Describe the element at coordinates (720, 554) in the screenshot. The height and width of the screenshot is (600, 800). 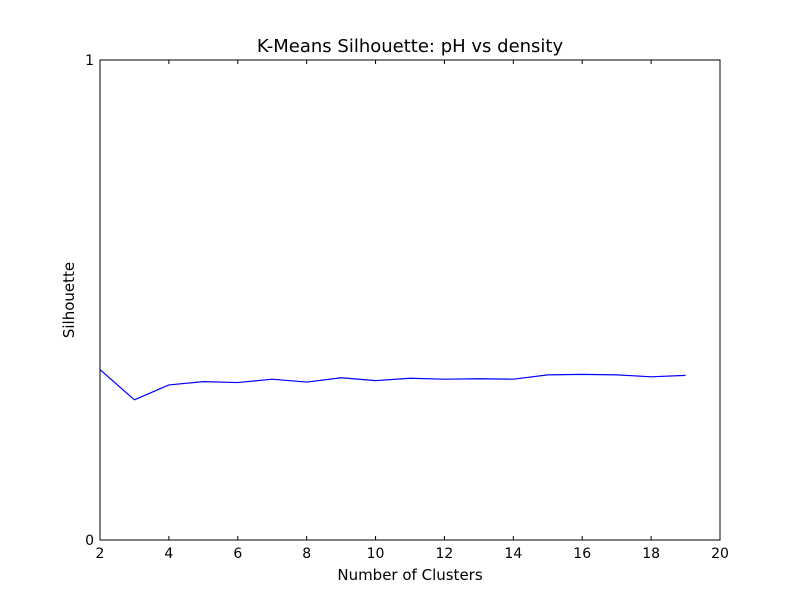
I see `x-tick-label: 20` at that location.